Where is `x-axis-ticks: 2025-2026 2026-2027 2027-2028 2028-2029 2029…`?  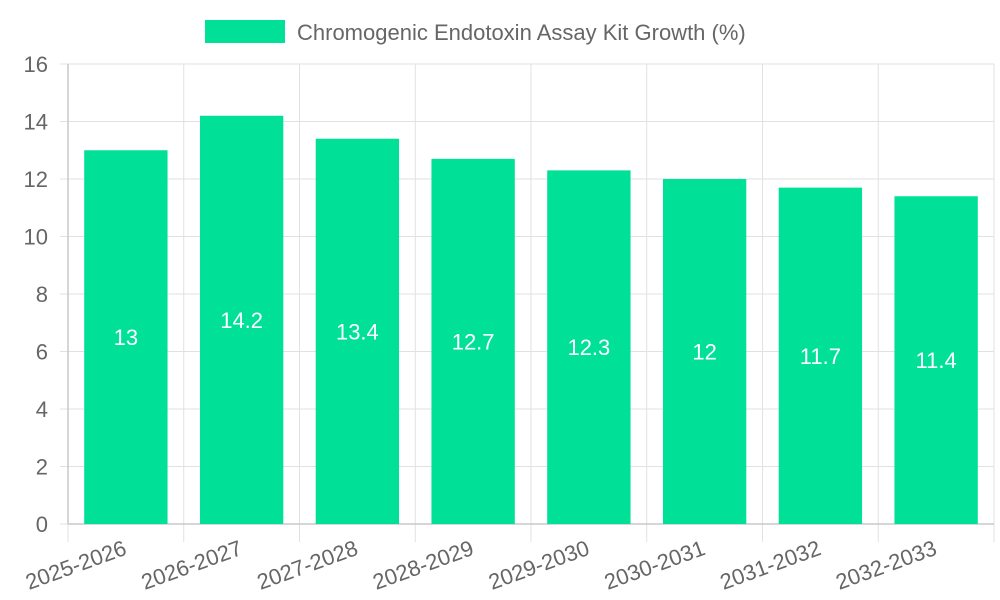 x-axis-ticks: 2025-2026 2026-2027 2027-2028 2028-2029 2029… is located at coordinates (481, 564).